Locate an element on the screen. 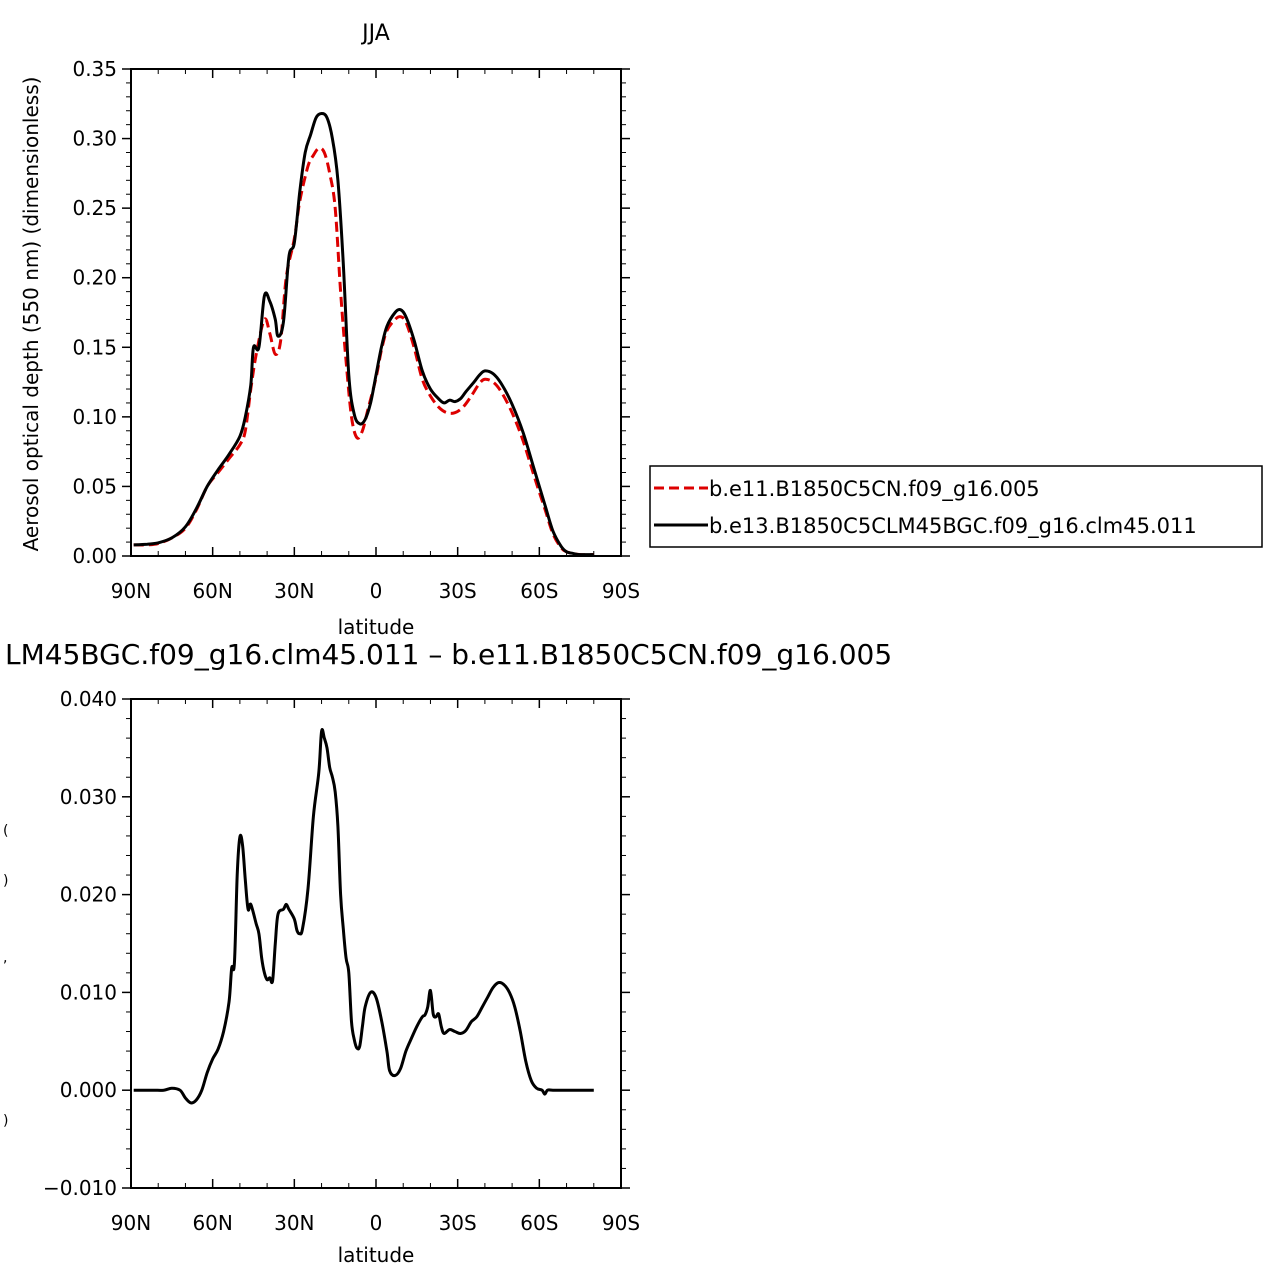 The height and width of the screenshot is (1280, 1280). y-tick-label: 0.25 is located at coordinates (94, 208).